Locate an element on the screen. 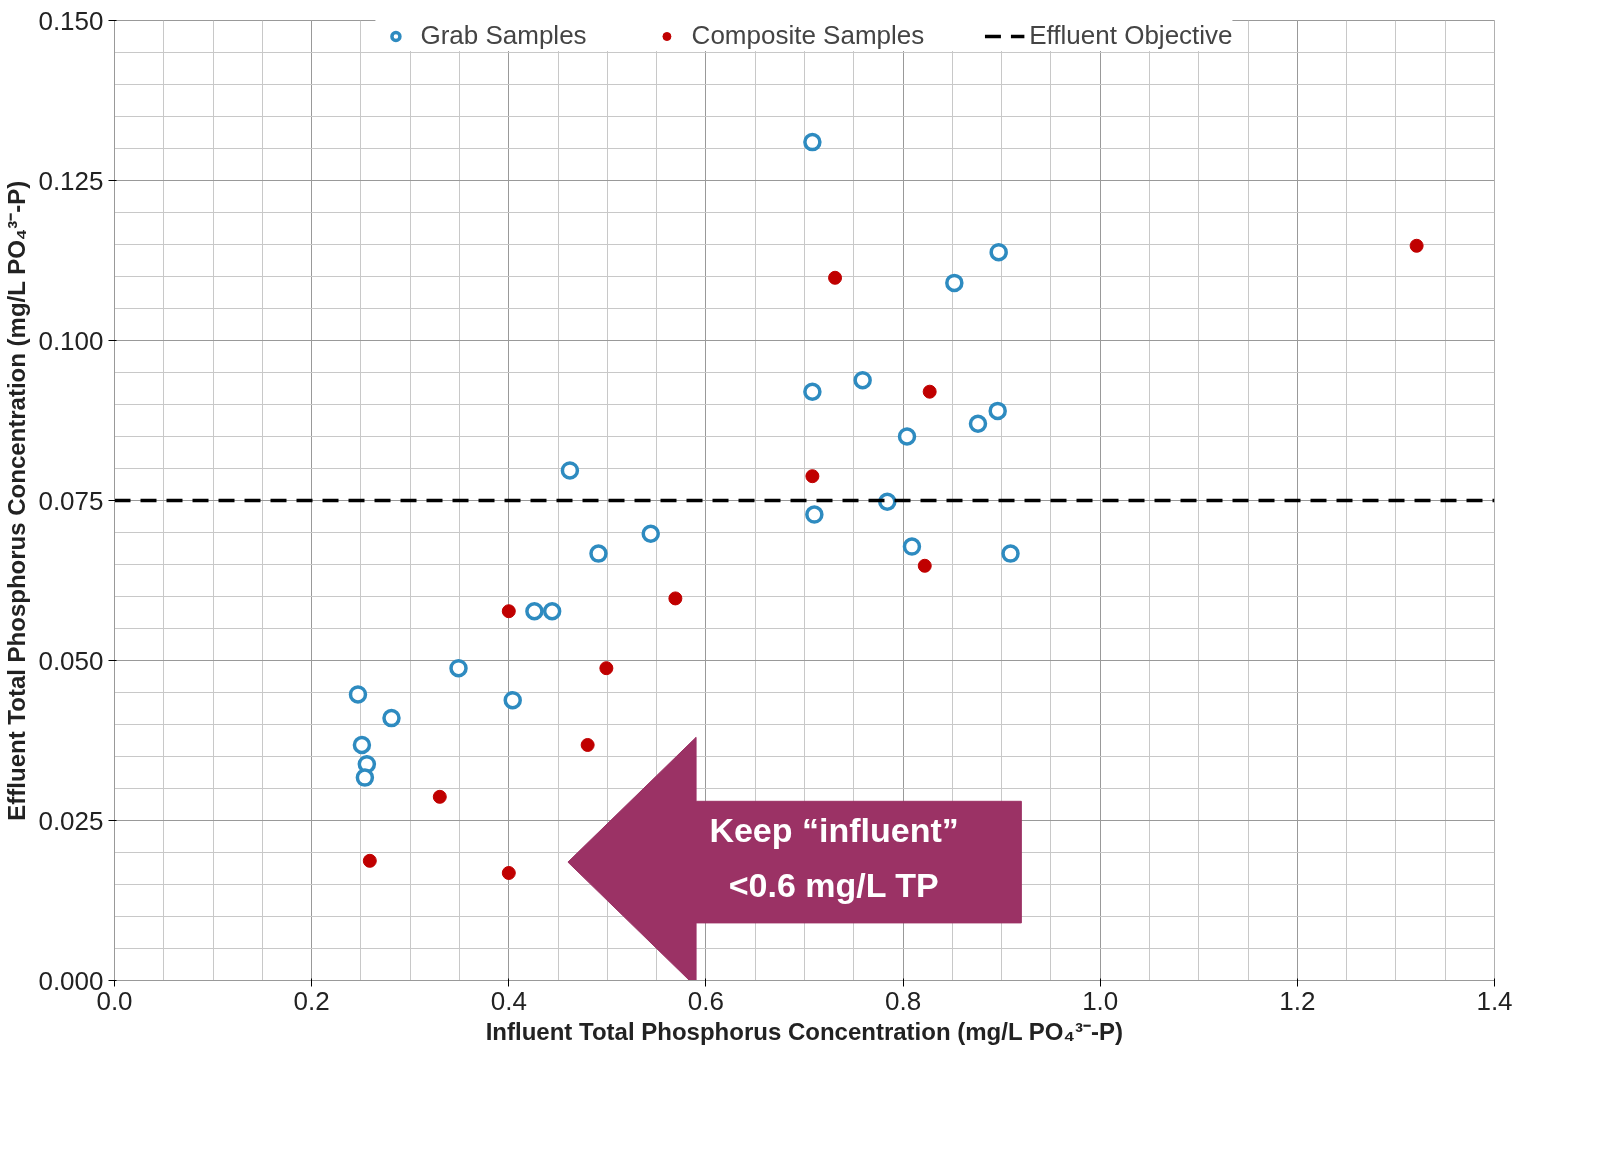 This screenshot has height=1174, width=1616. annotation: Keep “influent” <0.6 mg/L TP is located at coordinates (834, 857).